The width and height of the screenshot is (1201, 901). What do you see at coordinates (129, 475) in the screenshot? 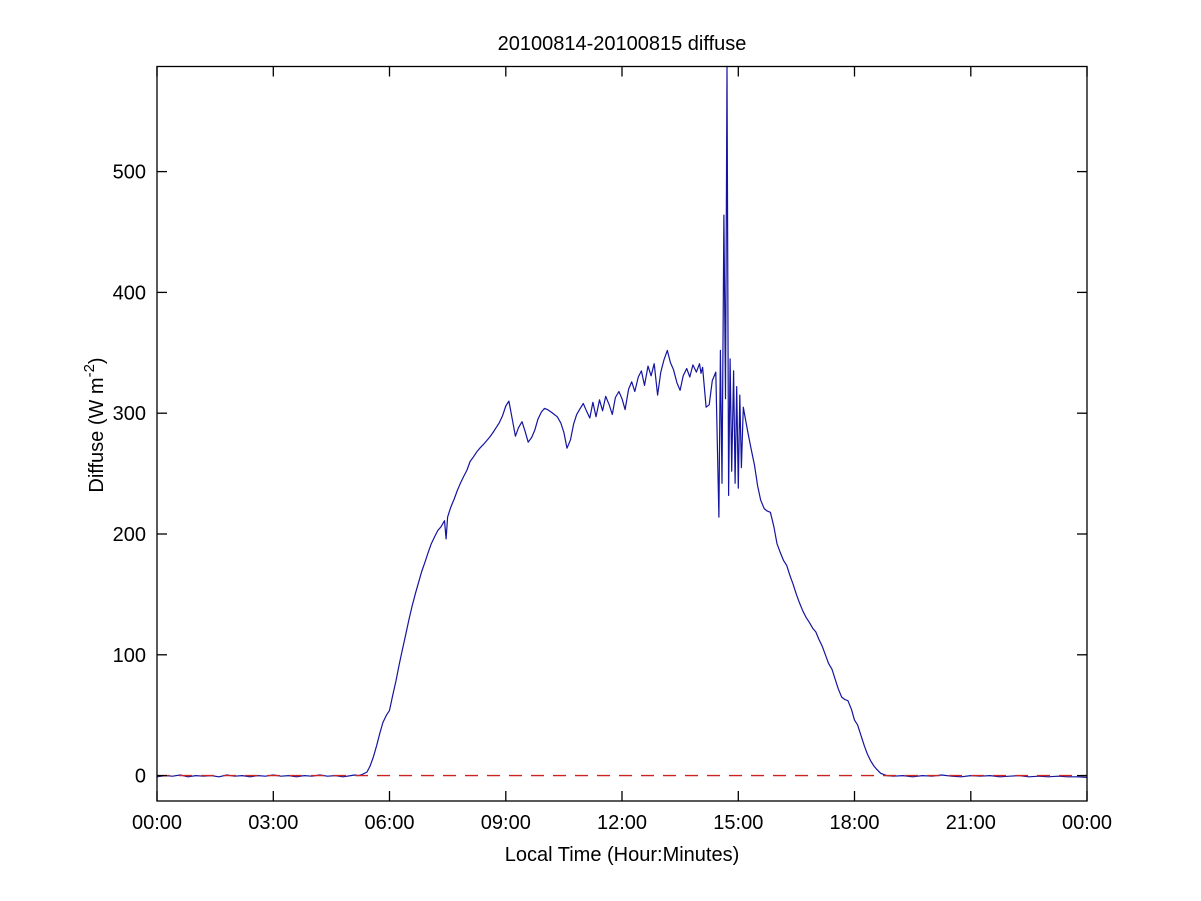
I see `y-tick-labels: 0 100 200 300 400 500` at bounding box center [129, 475].